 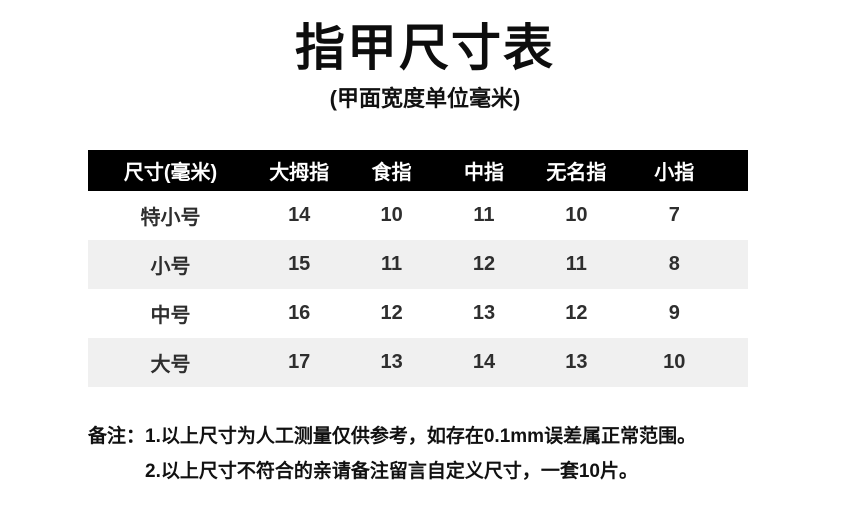 What do you see at coordinates (170, 264) in the screenshot?
I see `row-label: 小号` at bounding box center [170, 264].